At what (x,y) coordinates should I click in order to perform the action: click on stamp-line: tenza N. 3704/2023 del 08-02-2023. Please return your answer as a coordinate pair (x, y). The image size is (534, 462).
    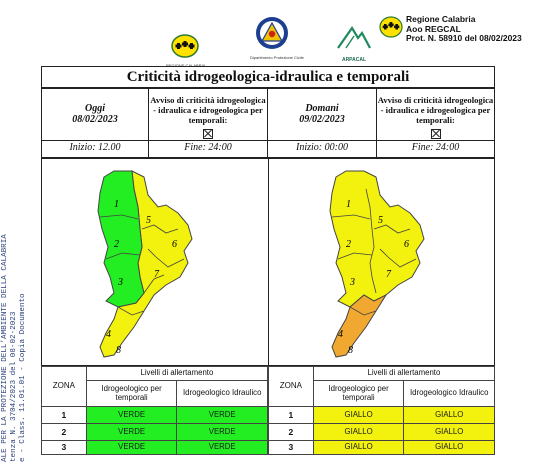
    Looking at the image, I should click on (14, 386).